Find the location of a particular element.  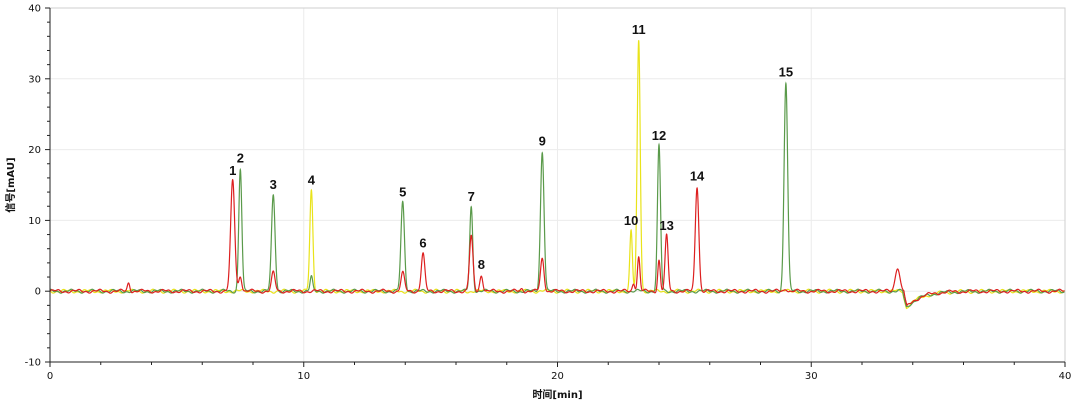

peak-label-6: 6 is located at coordinates (422, 243).